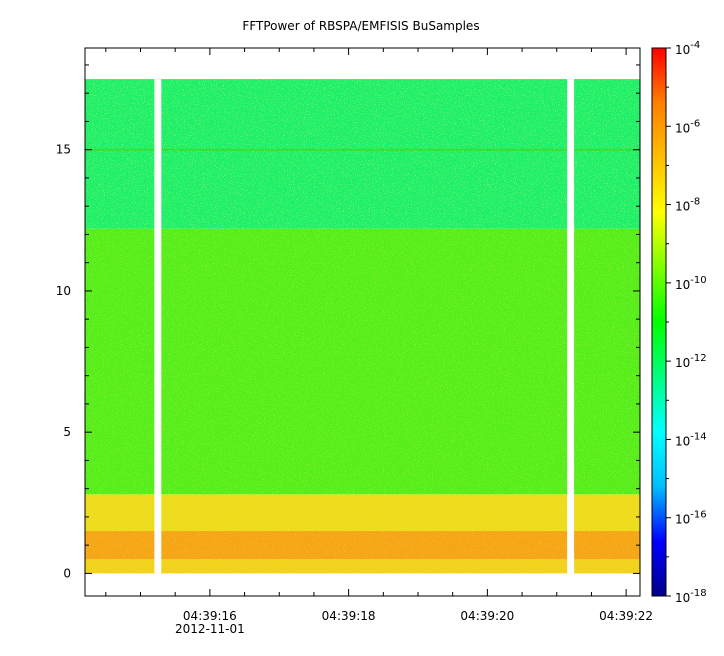  What do you see at coordinates (691, 596) in the screenshot?
I see `colorbar-tick-label: 10⁻¹⁸` at bounding box center [691, 596].